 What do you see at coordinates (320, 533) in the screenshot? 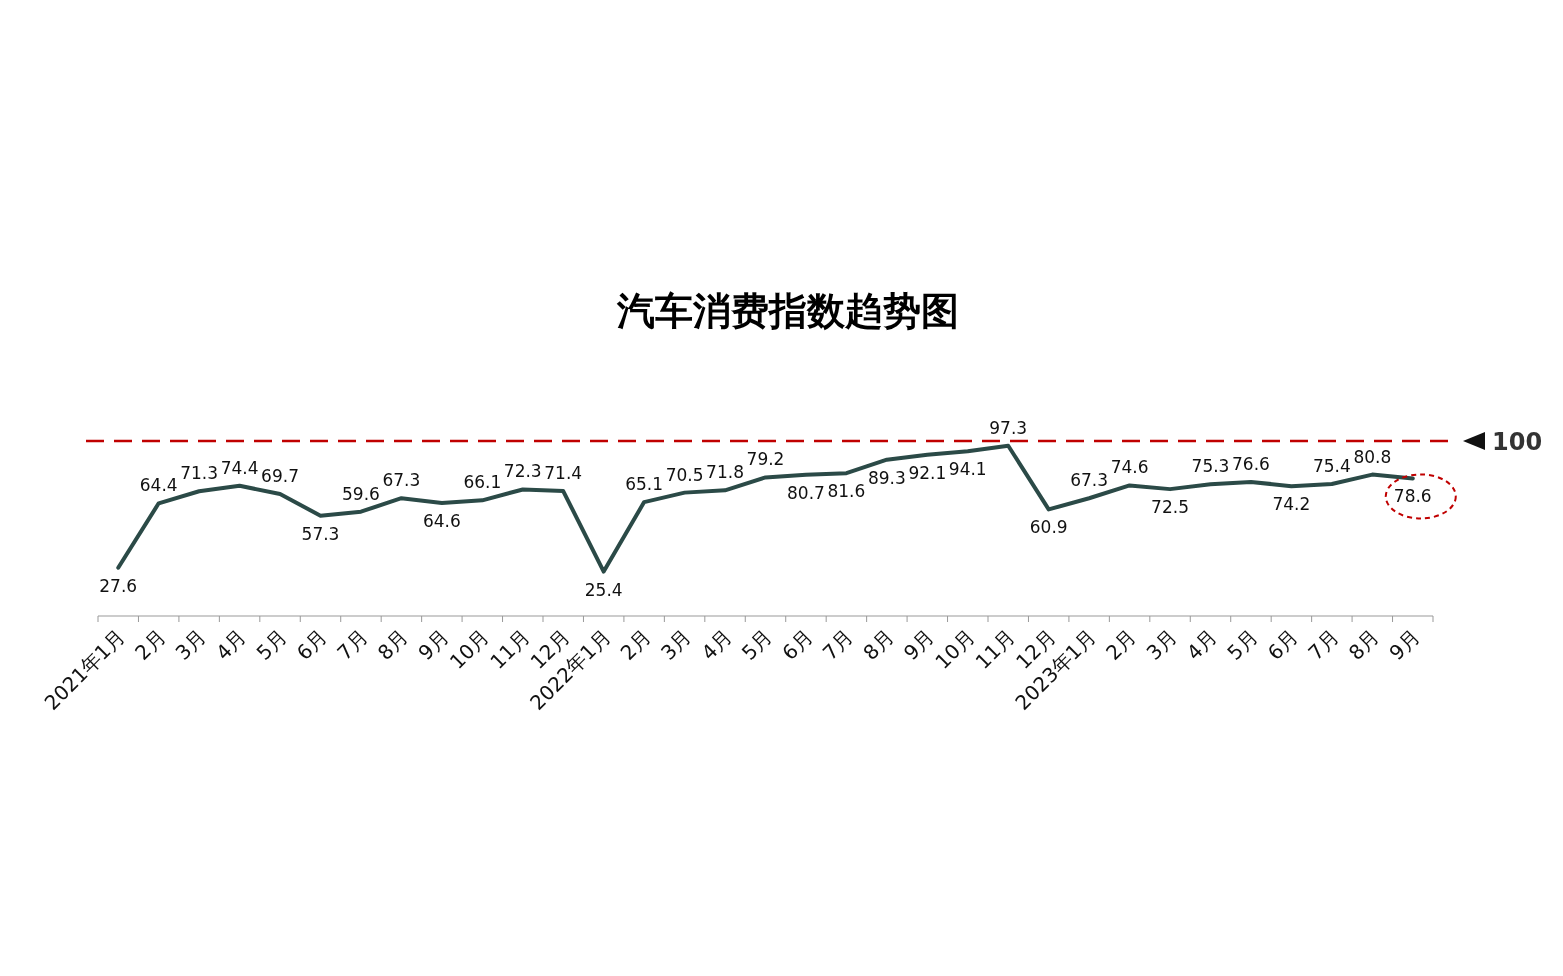
I see `data-label: 57.3` at bounding box center [320, 533].